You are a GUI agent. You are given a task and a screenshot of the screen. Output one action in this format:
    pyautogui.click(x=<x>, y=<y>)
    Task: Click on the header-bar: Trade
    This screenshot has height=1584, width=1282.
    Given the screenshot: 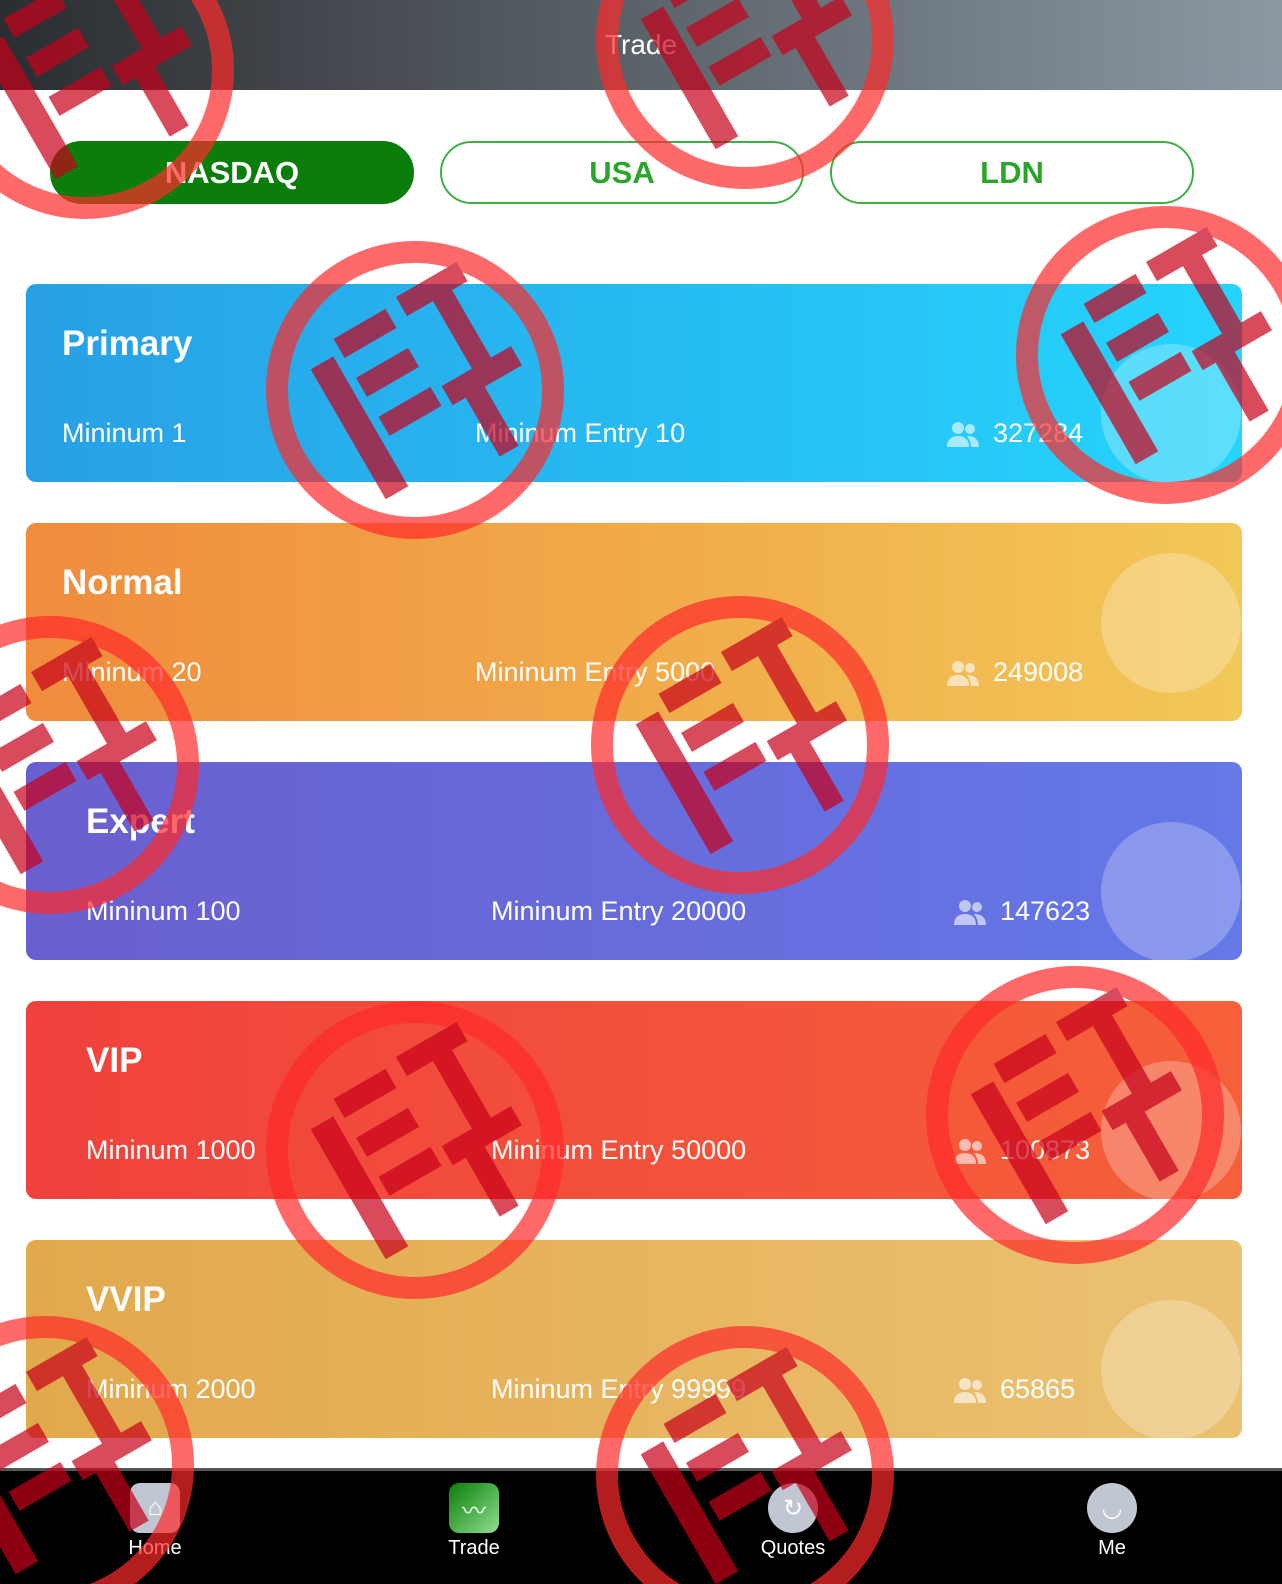 What is the action you would take?
    pyautogui.click(x=641, y=45)
    